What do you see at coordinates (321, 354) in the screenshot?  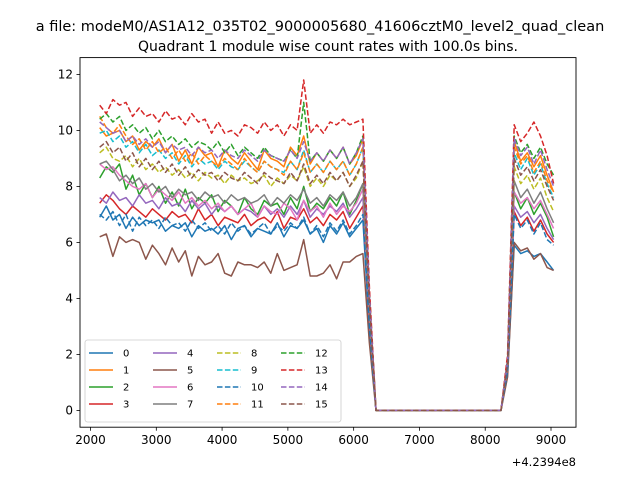 I see `legend-label-12: 12` at bounding box center [321, 354].